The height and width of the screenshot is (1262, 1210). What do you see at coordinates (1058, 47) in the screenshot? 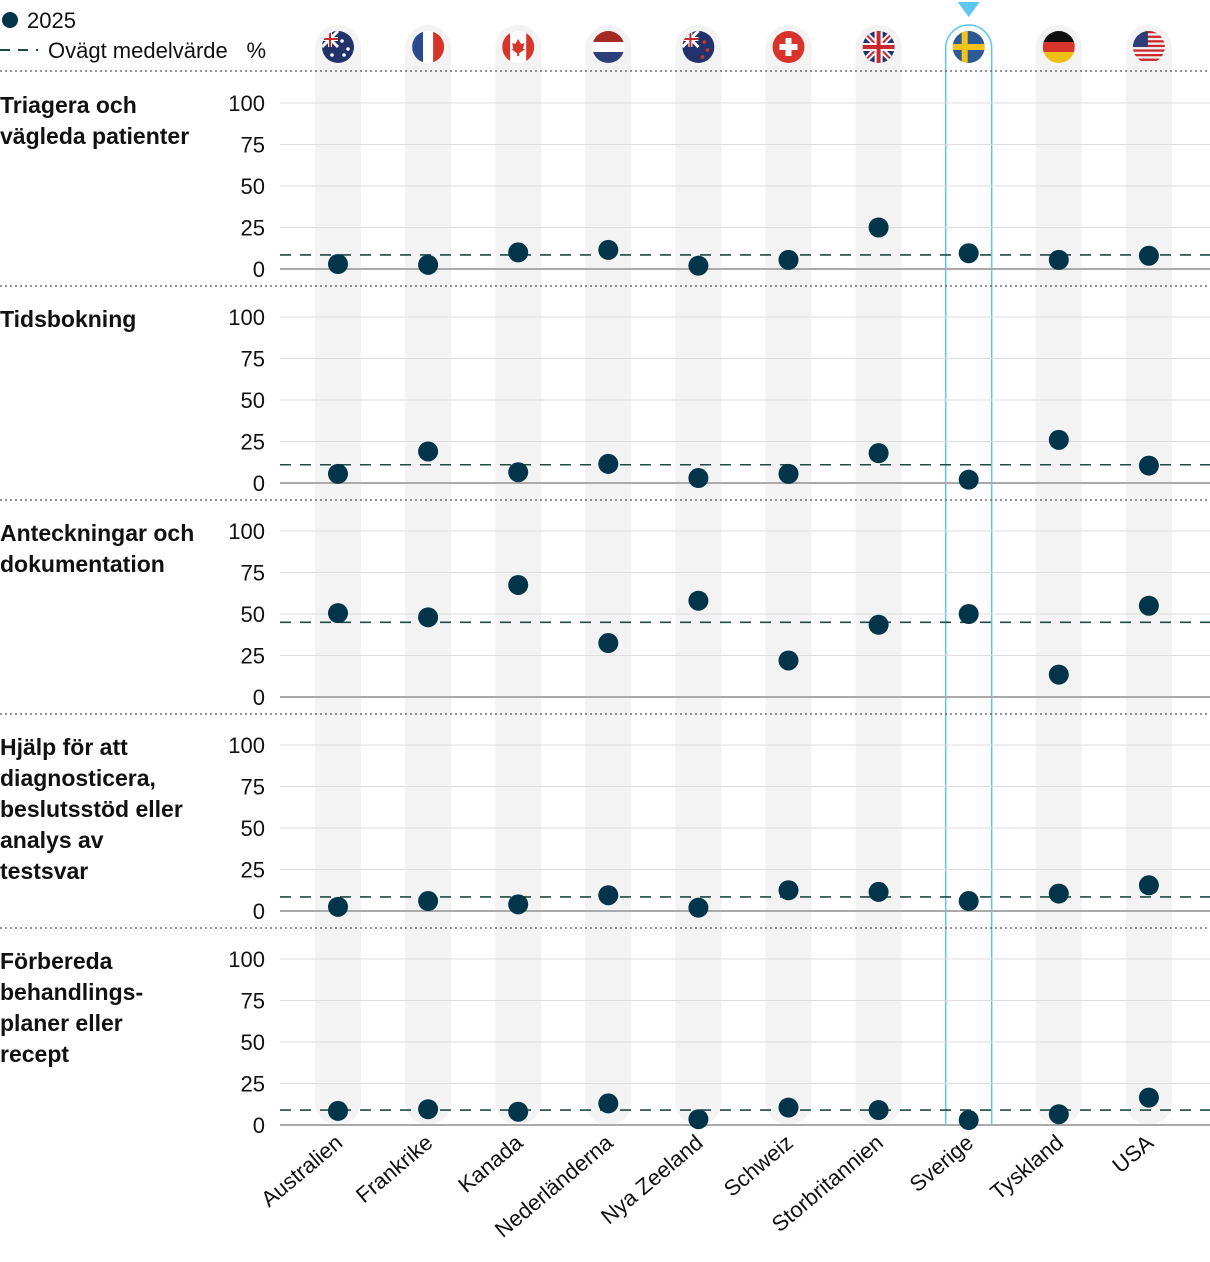
I see `de-flag-icon` at bounding box center [1058, 47].